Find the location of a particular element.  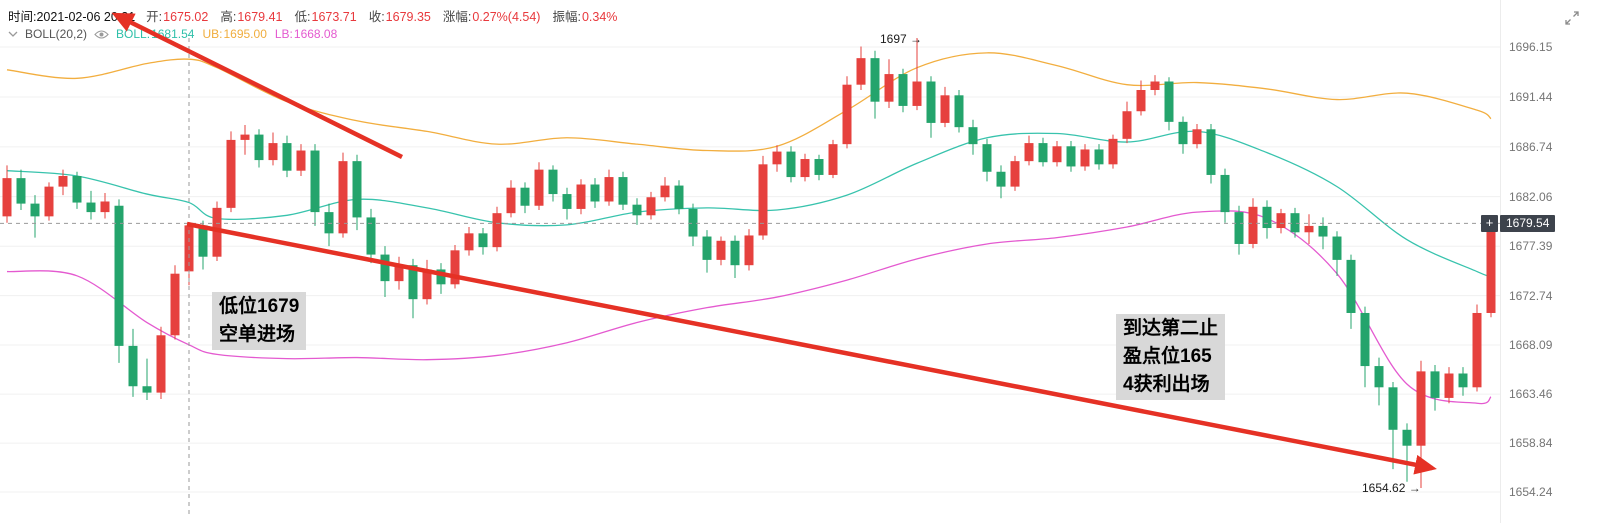

boll-upper-readout: UB:1695.00 is located at coordinates (234, 34).